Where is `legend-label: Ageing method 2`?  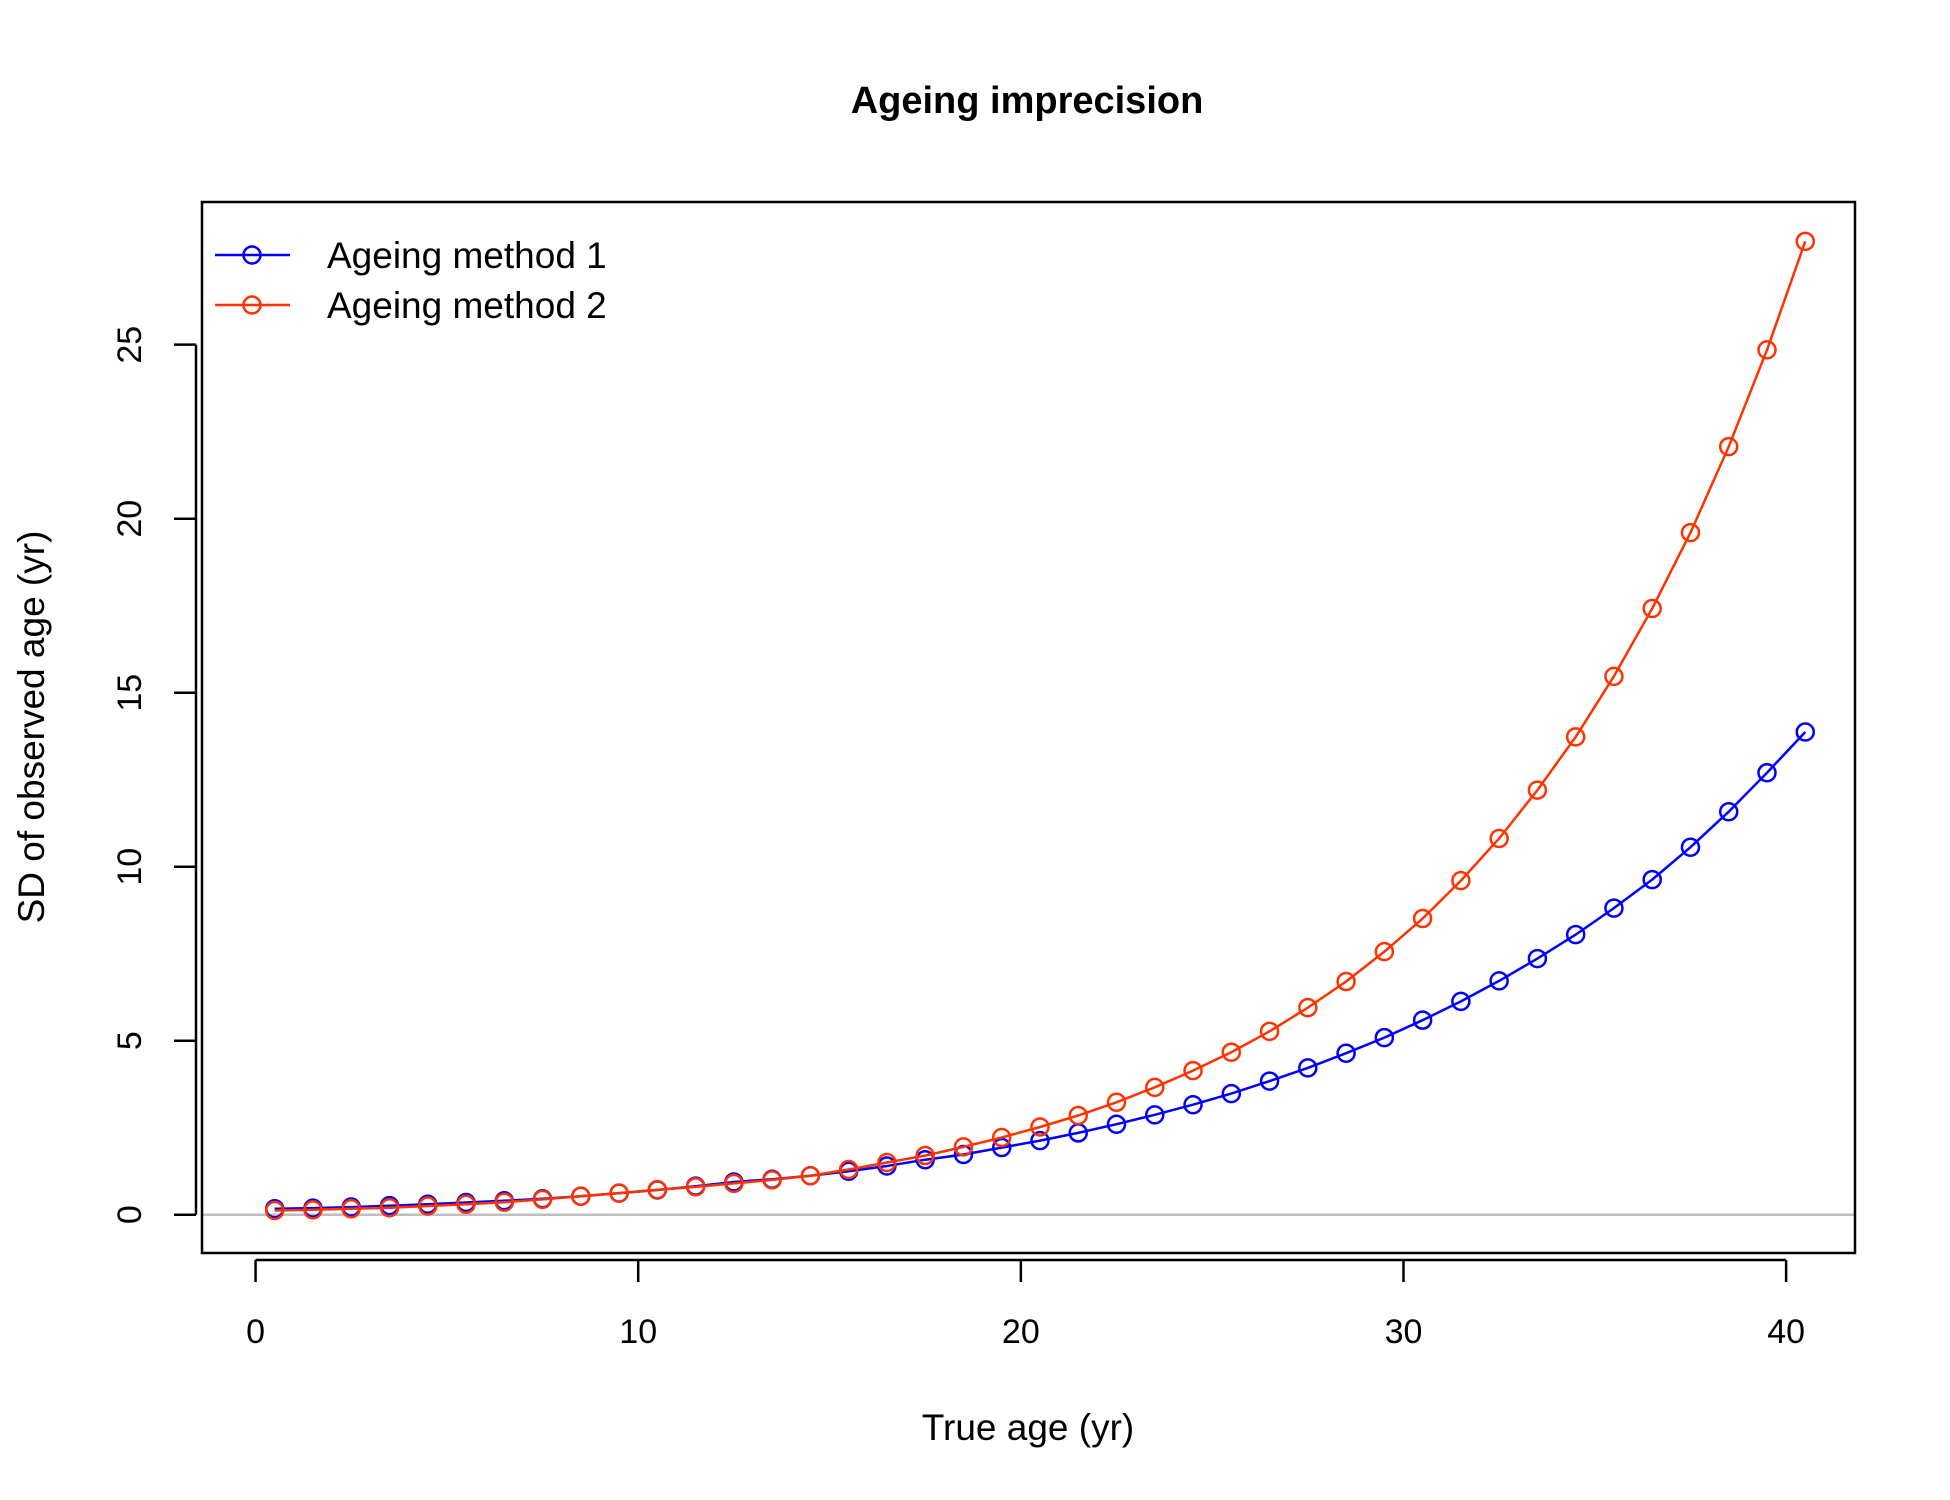
legend-label: Ageing method 2 is located at coordinates (467, 305).